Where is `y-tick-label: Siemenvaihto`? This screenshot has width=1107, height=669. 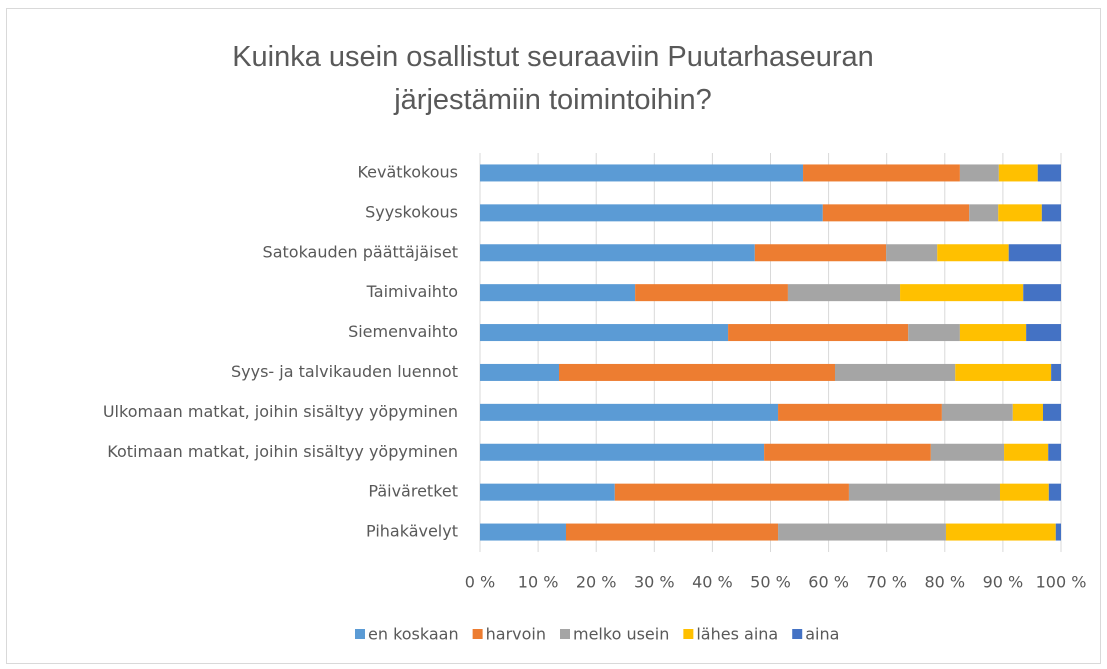 y-tick-label: Siemenvaihto is located at coordinates (403, 331).